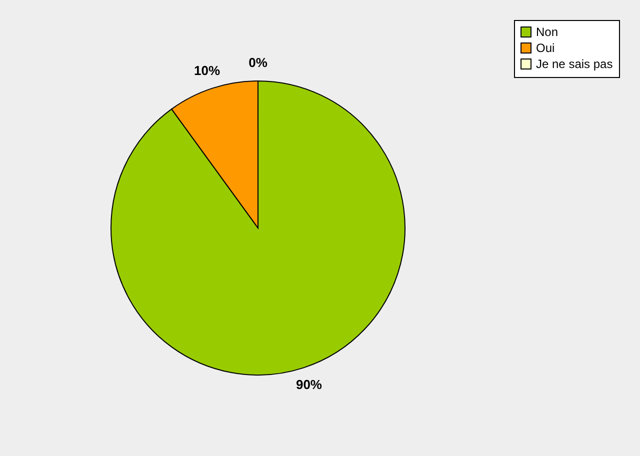 Image resolution: width=640 pixels, height=456 pixels. I want to click on data-label: 90%, so click(309, 384).